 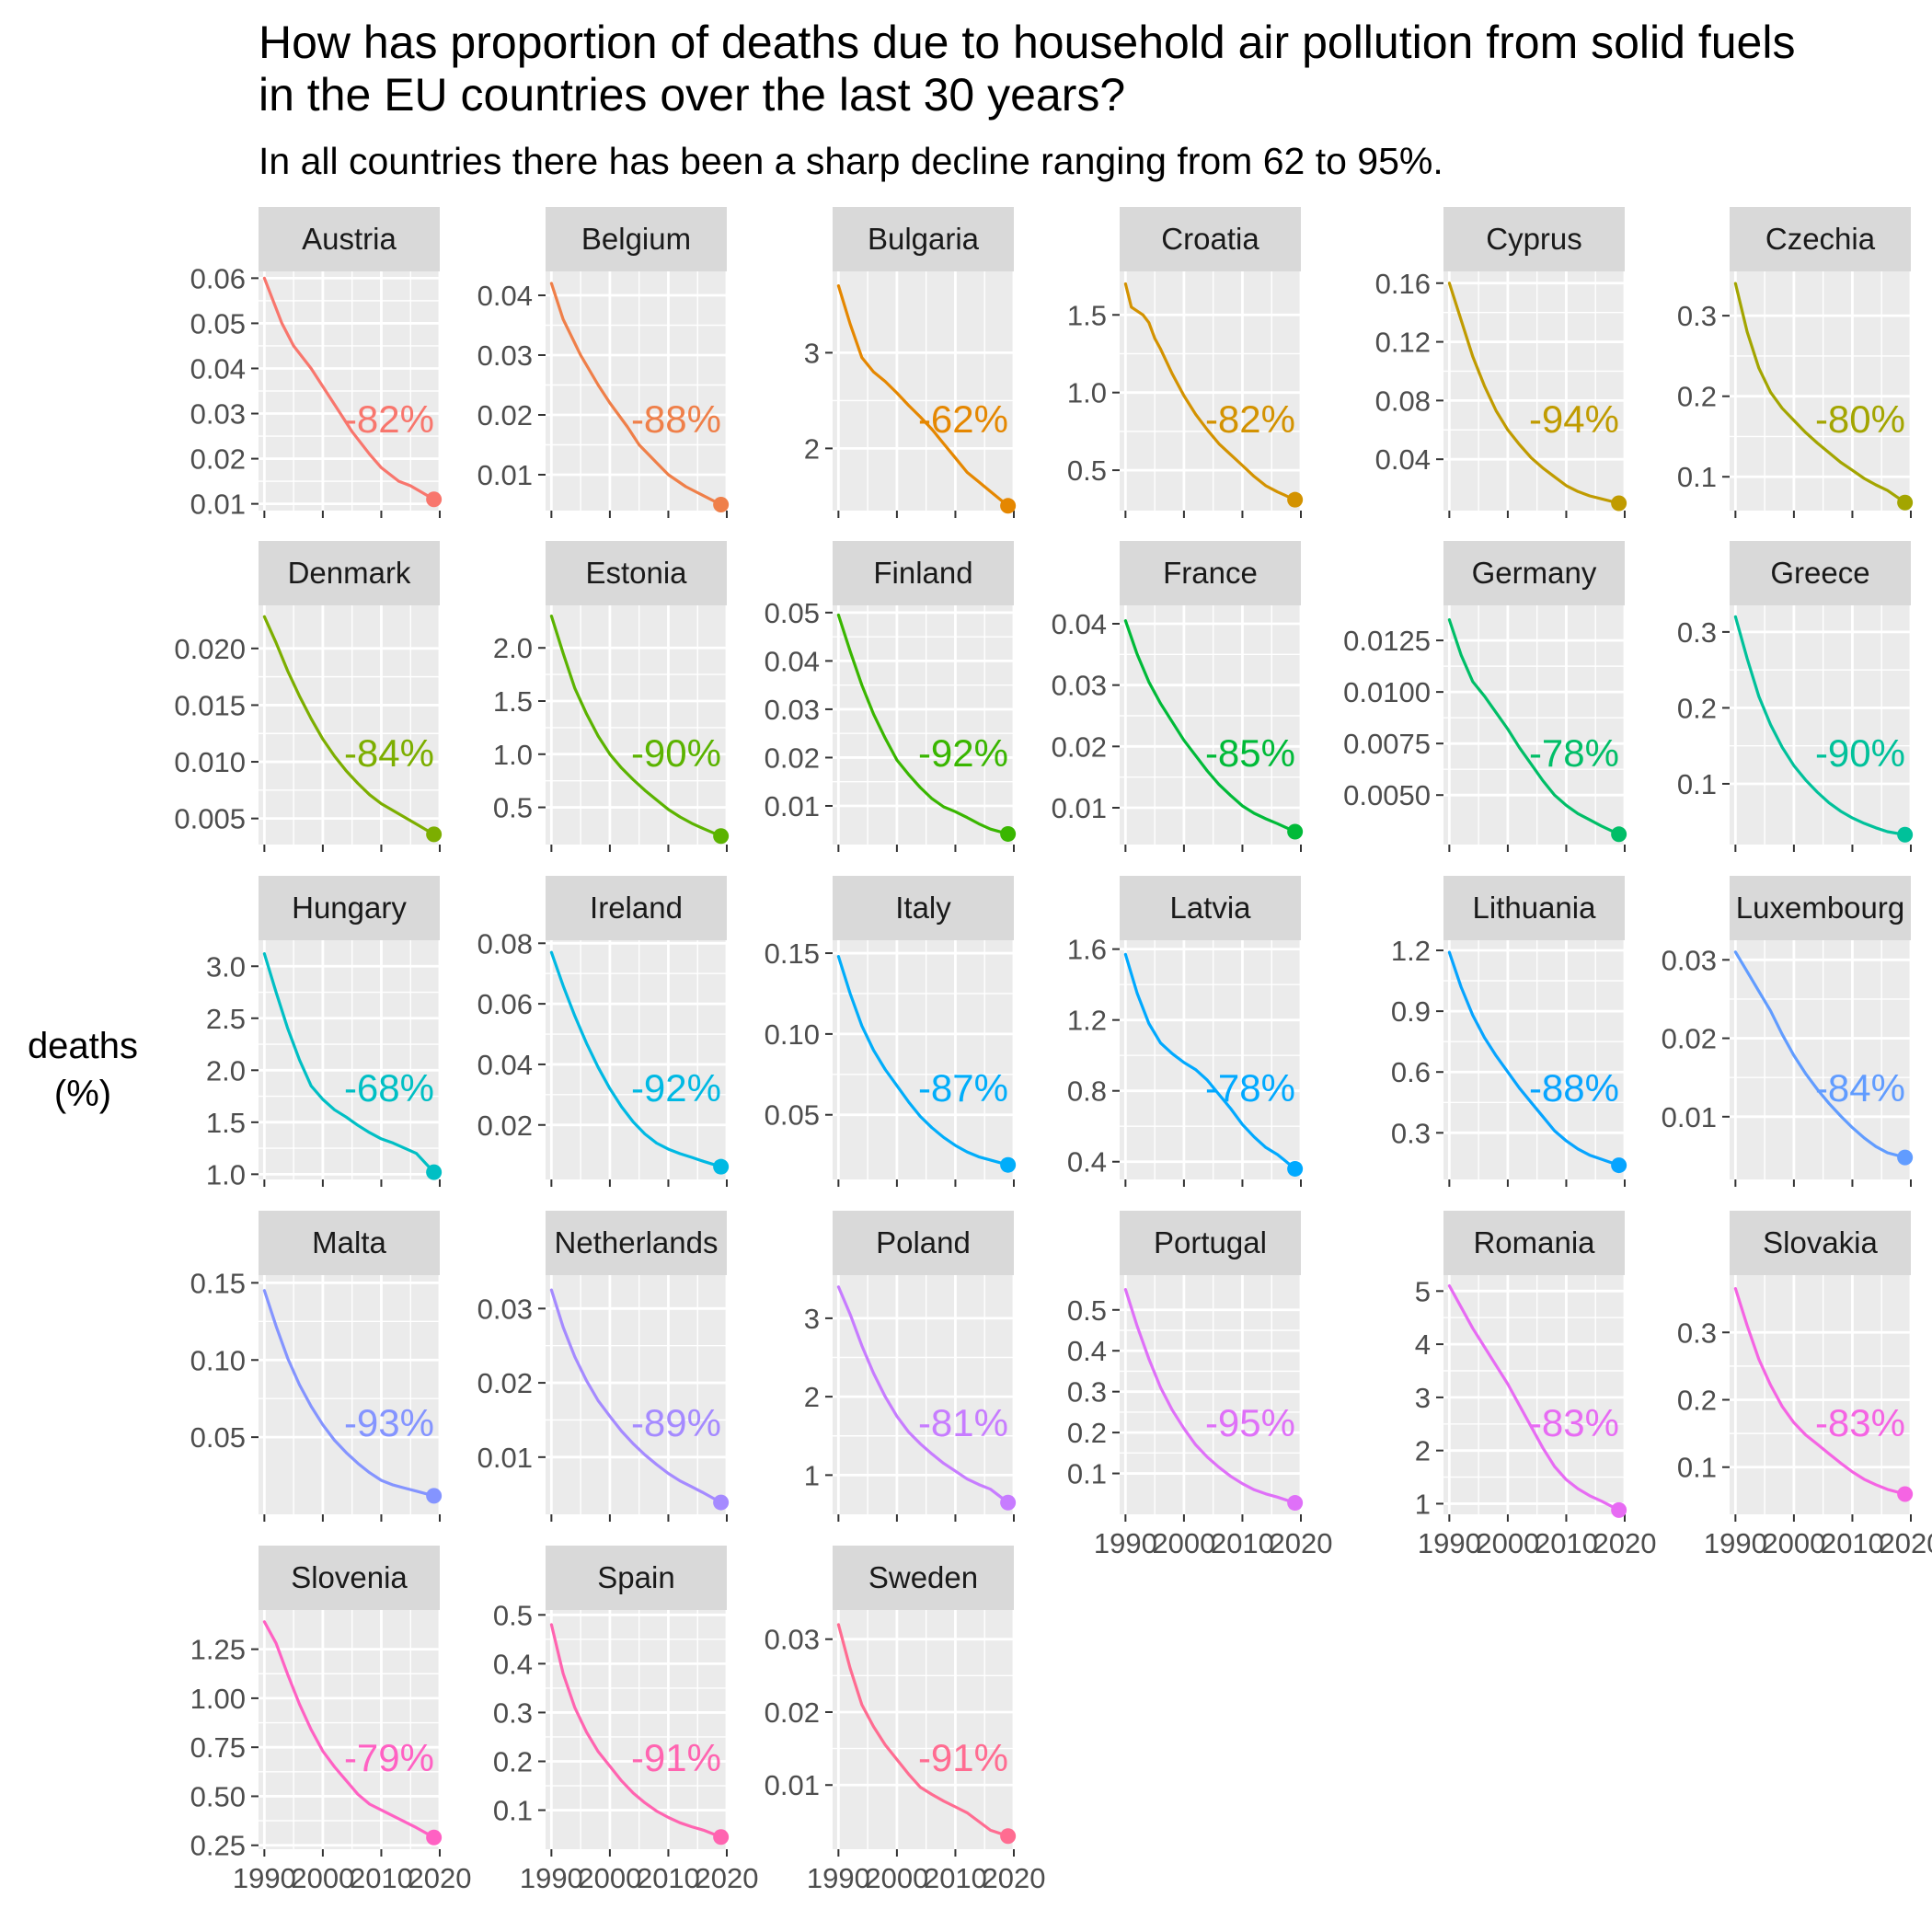 I want to click on end-point-denmark, so click(x=434, y=834).